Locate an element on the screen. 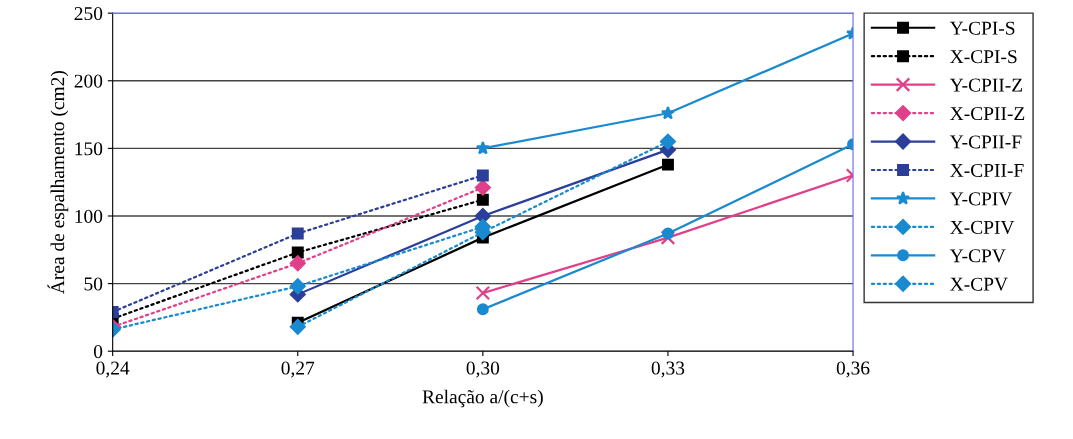 The height and width of the screenshot is (439, 1073). legend-label: Y-CPII-Z is located at coordinates (986, 85).